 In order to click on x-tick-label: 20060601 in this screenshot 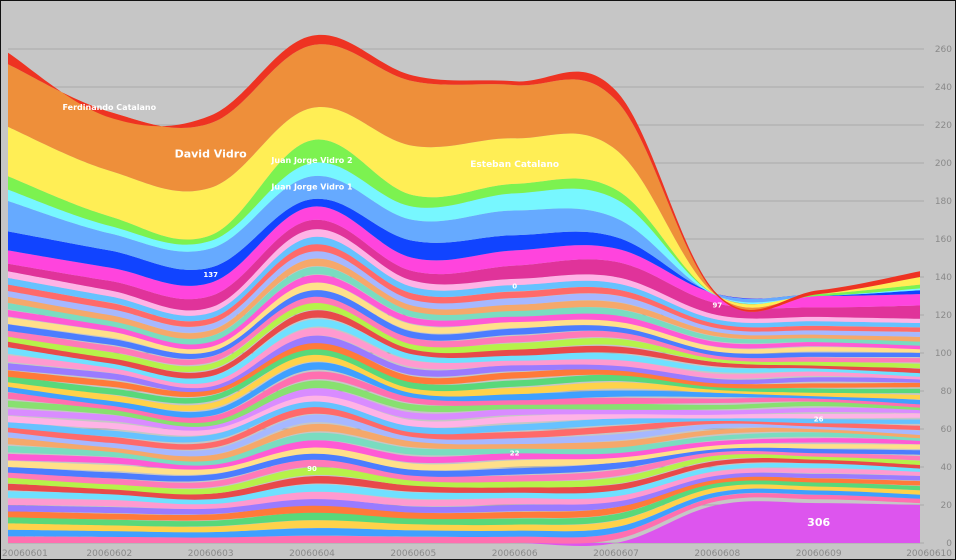, I will do `click(25, 553)`.